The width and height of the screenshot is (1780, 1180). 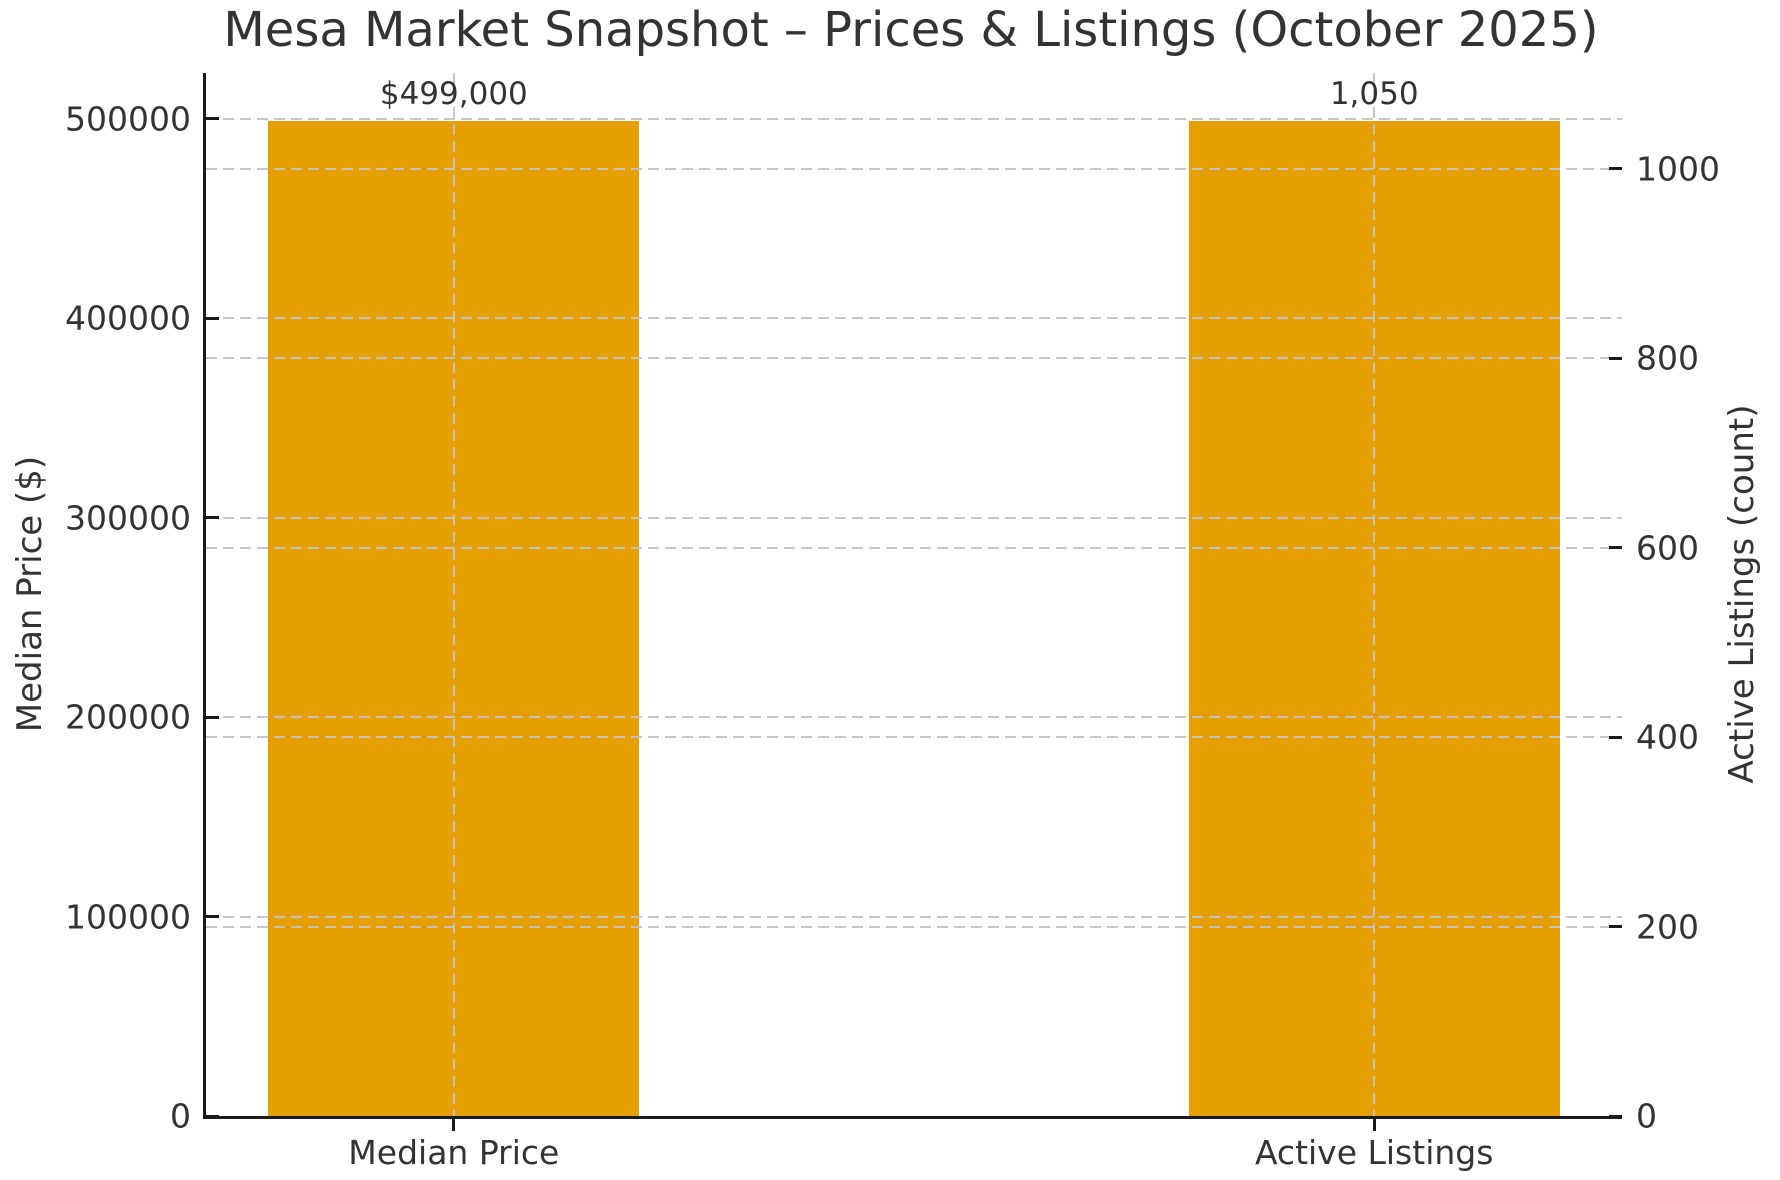 What do you see at coordinates (1374, 1152) in the screenshot?
I see `x-tick-label-active-listings: Active Listings` at bounding box center [1374, 1152].